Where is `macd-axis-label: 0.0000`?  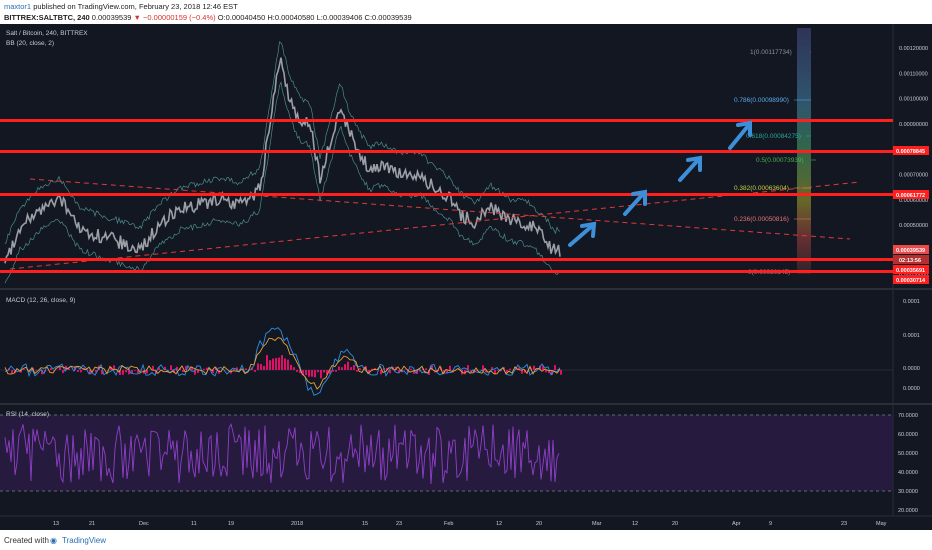 macd-axis-label: 0.0000 is located at coordinates (911, 369).